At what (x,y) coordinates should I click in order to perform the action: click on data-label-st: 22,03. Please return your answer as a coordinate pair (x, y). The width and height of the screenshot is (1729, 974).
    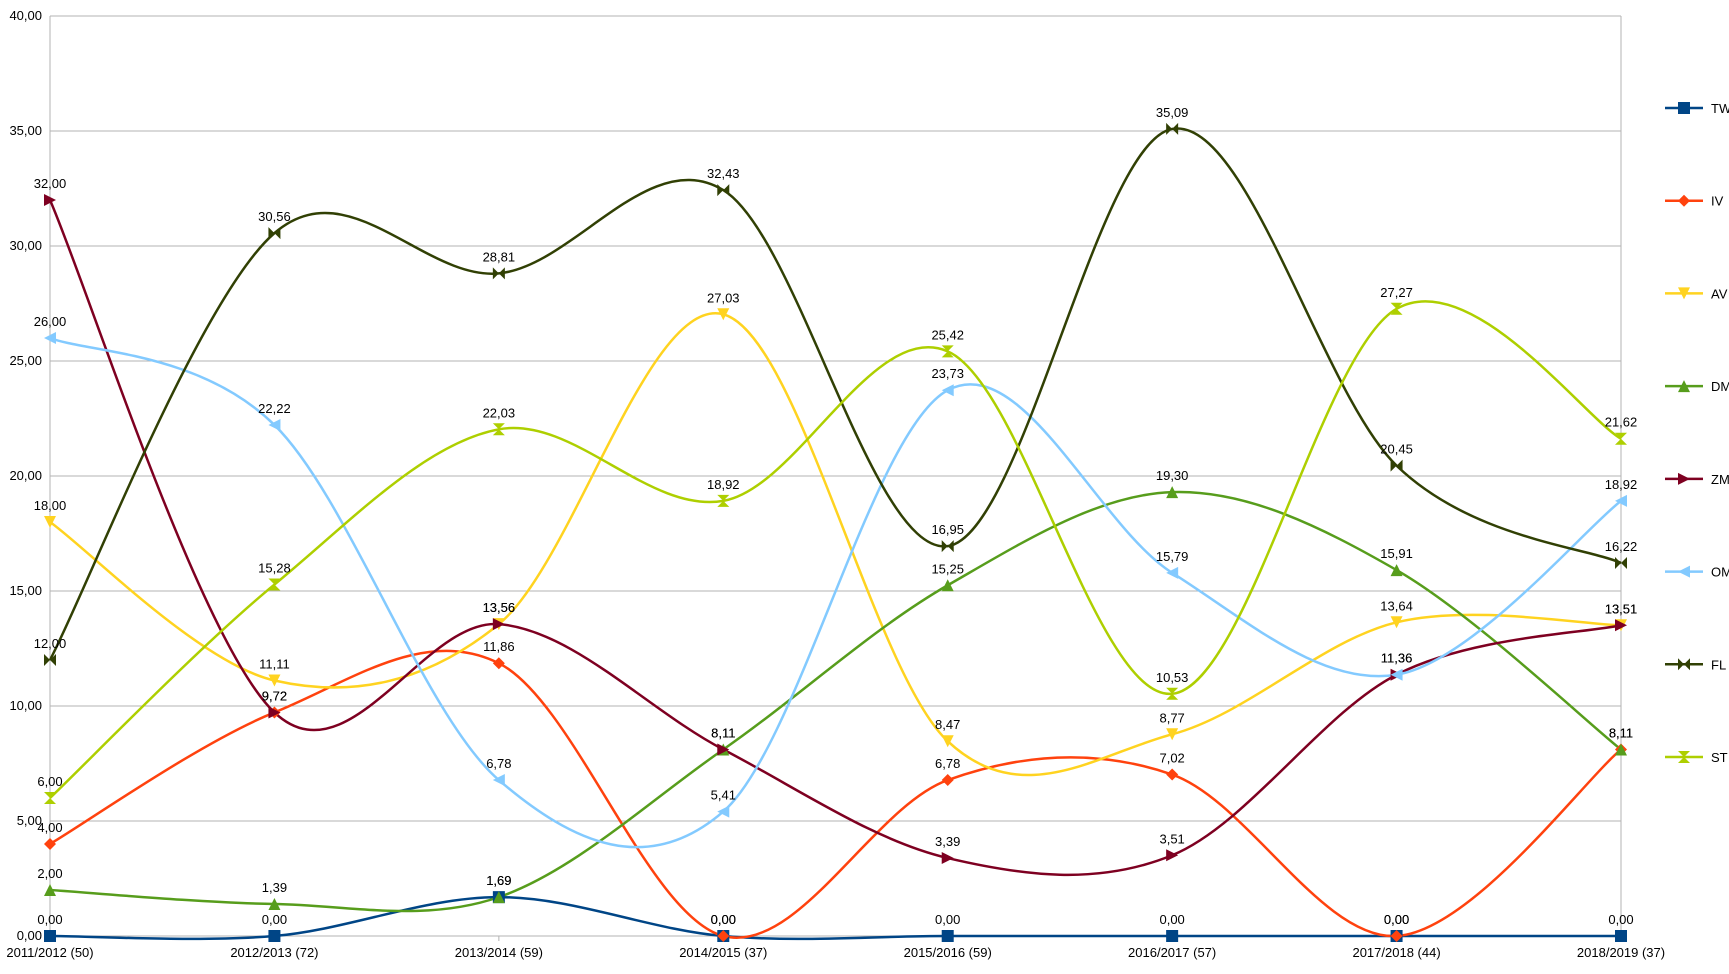
    Looking at the image, I should click on (499, 412).